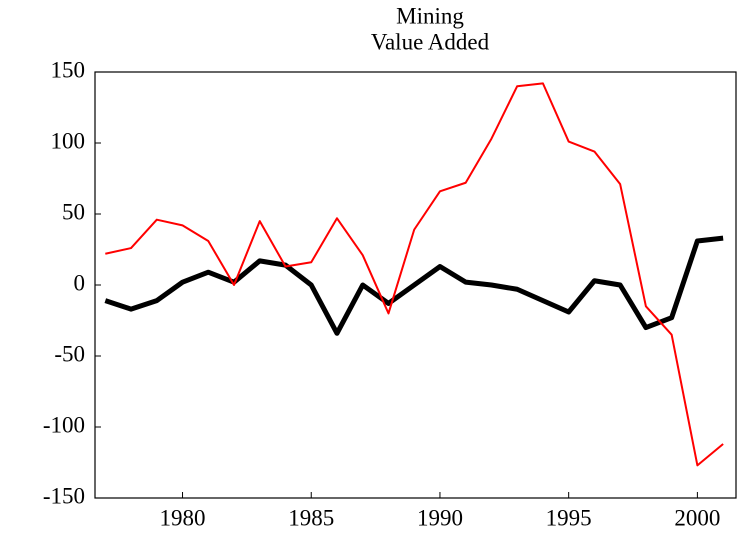  What do you see at coordinates (68, 140) in the screenshot?
I see `y-tick-label: 100` at bounding box center [68, 140].